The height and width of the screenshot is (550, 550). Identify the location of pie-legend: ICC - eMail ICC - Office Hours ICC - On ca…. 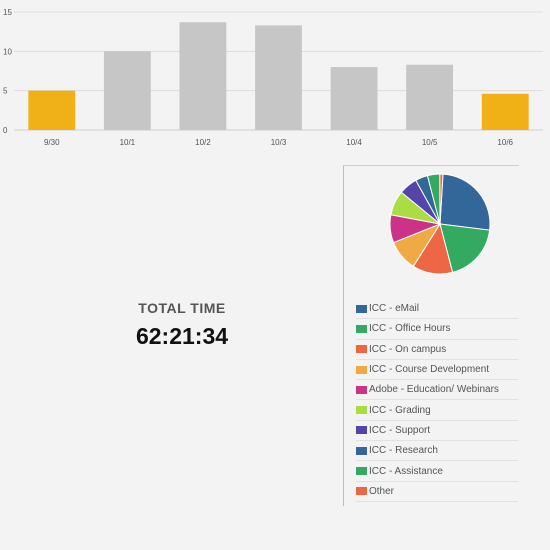
(437, 400).